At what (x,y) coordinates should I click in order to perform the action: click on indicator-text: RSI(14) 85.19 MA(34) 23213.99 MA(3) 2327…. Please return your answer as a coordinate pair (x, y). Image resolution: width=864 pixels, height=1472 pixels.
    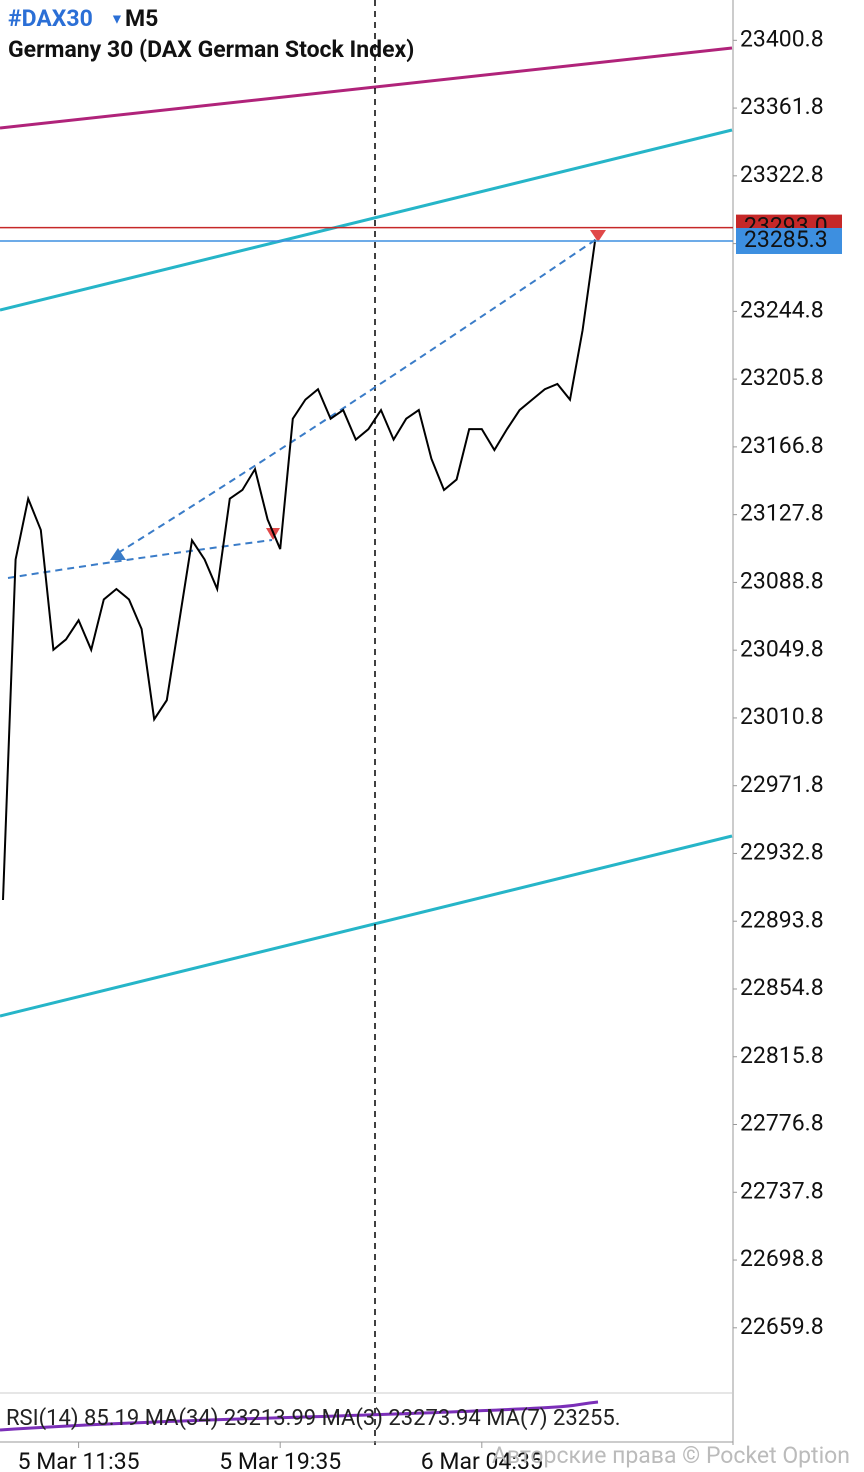
    Looking at the image, I should click on (313, 1418).